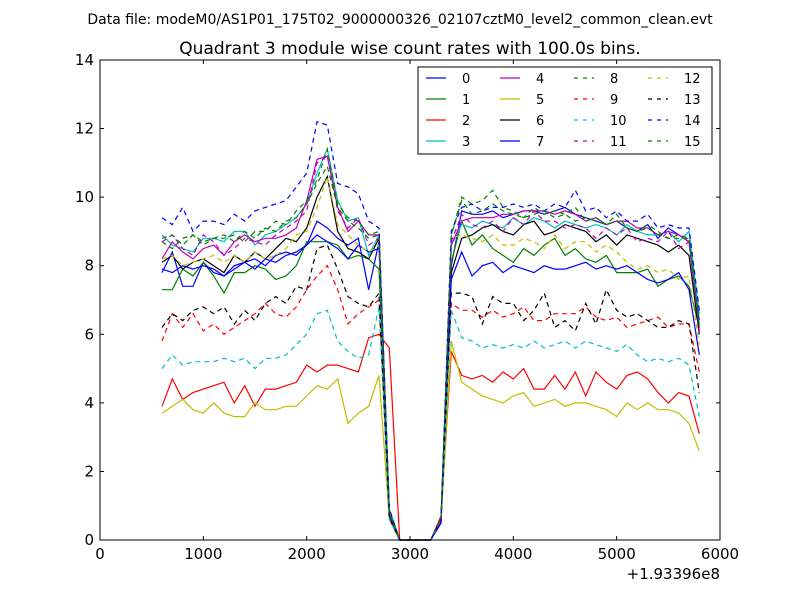 This screenshot has height=600, width=800. I want to click on x-tick-label: 6000, so click(720, 554).